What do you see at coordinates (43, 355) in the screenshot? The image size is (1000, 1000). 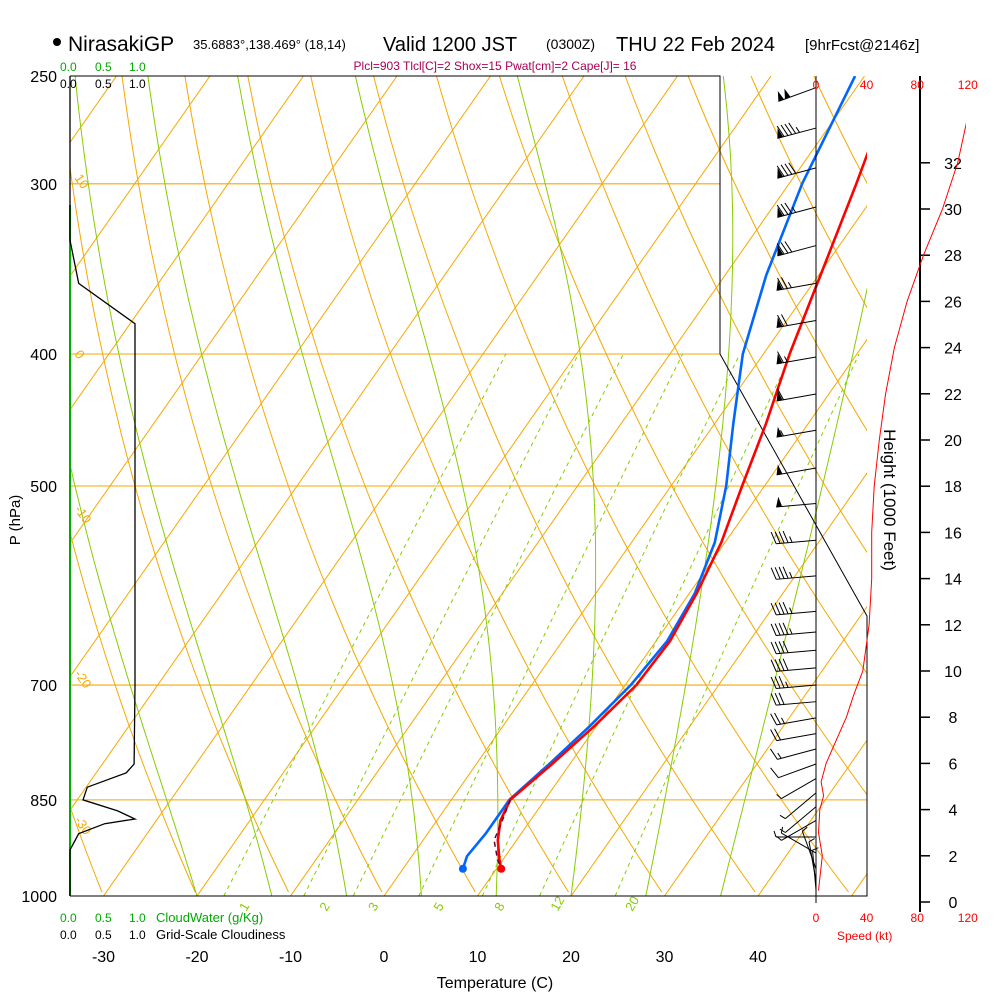 I see `pressure-tick-label: 400` at bounding box center [43, 355].